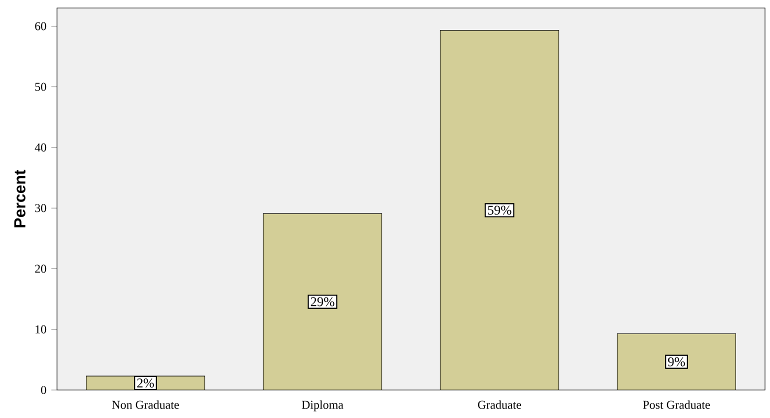 The height and width of the screenshot is (418, 770). Describe the element at coordinates (40, 147) in the screenshot. I see `y-tick-label: 40` at that location.